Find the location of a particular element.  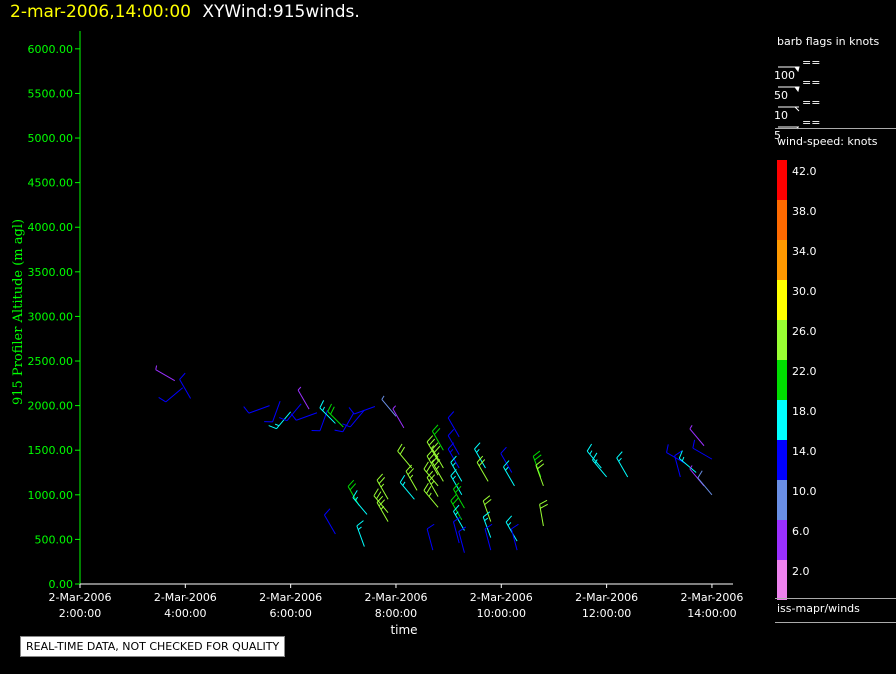

x-tick-time: 14:00:00 is located at coordinates (711, 613).